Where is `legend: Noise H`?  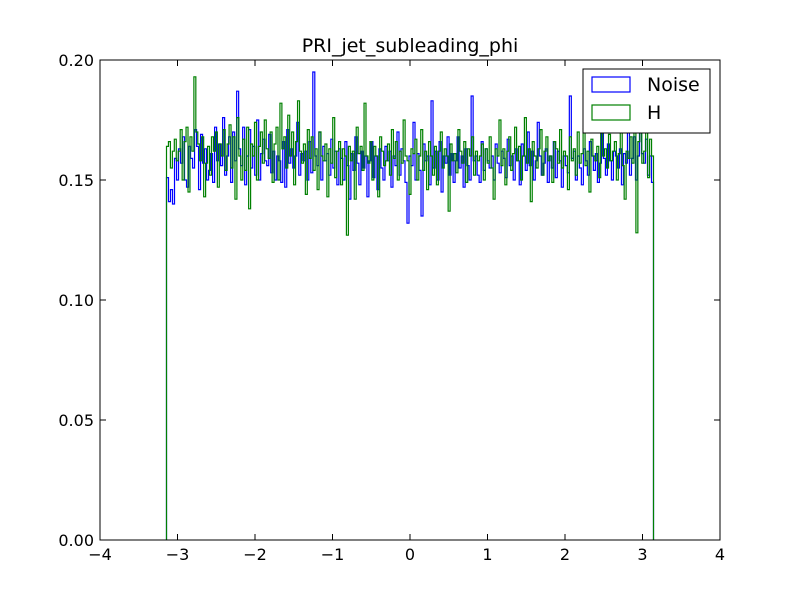 legend: Noise H is located at coordinates (646, 101).